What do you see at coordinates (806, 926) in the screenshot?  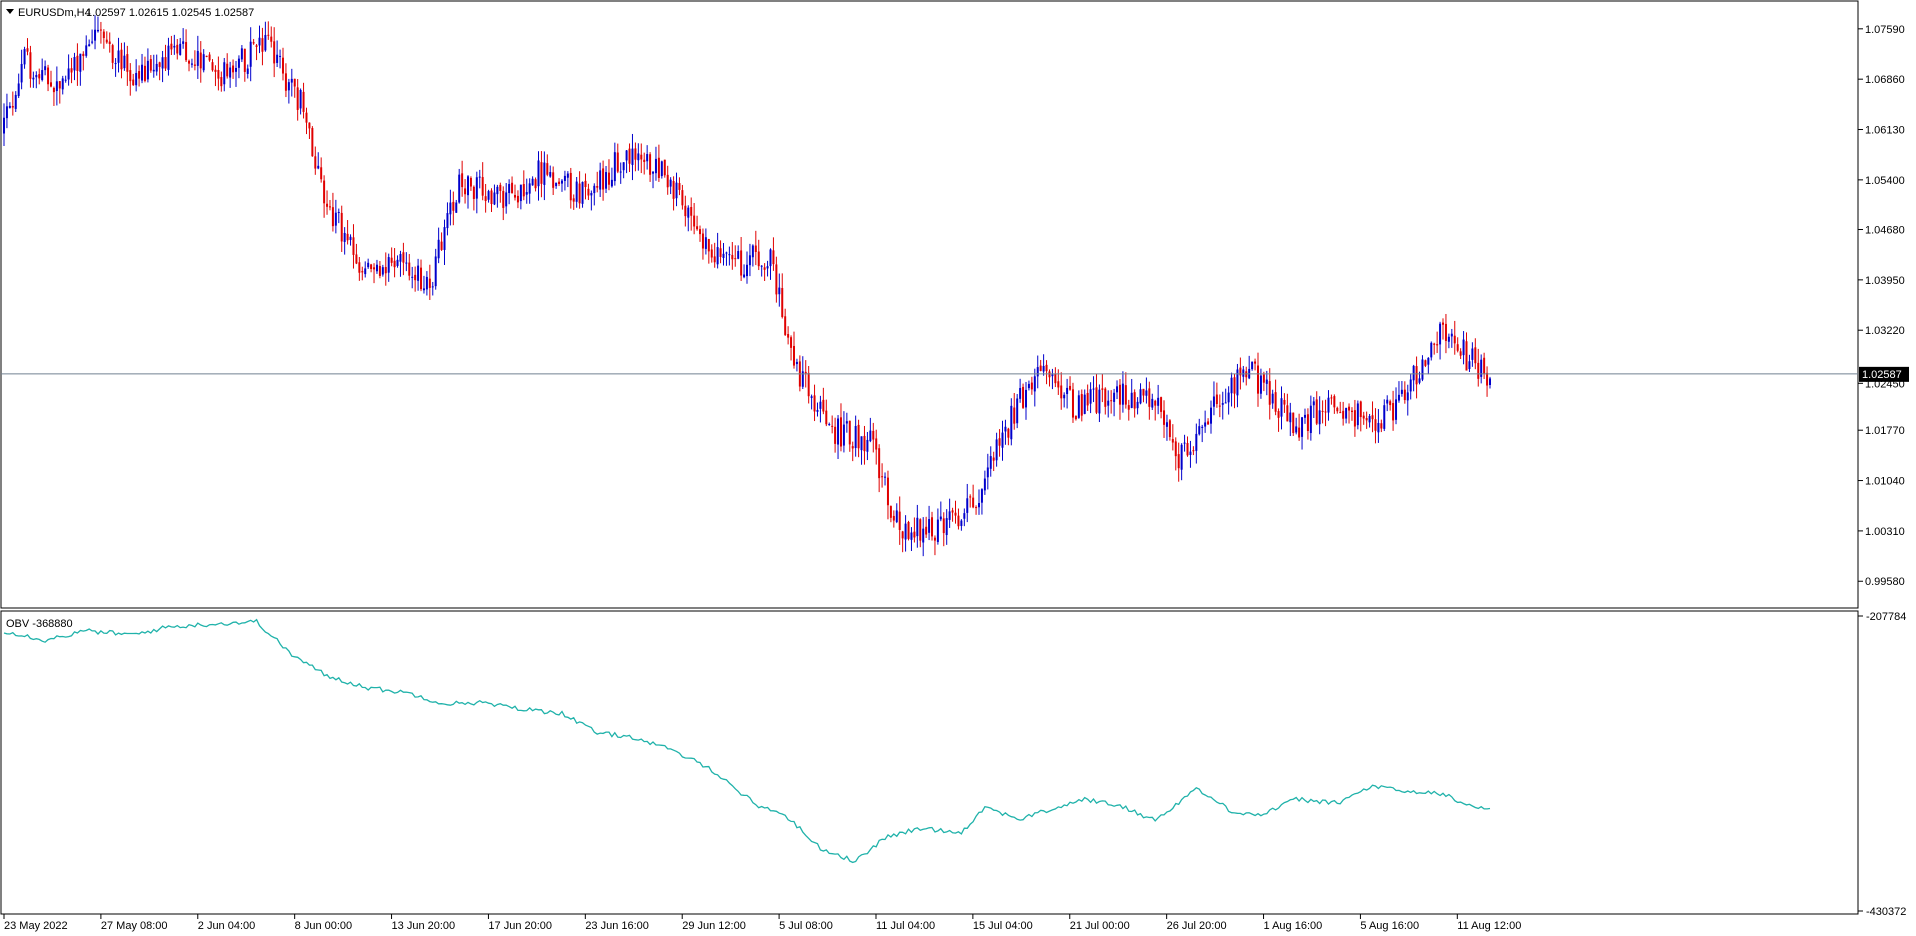 I see `time-tick-label: 5 Jul 08:00` at bounding box center [806, 926].